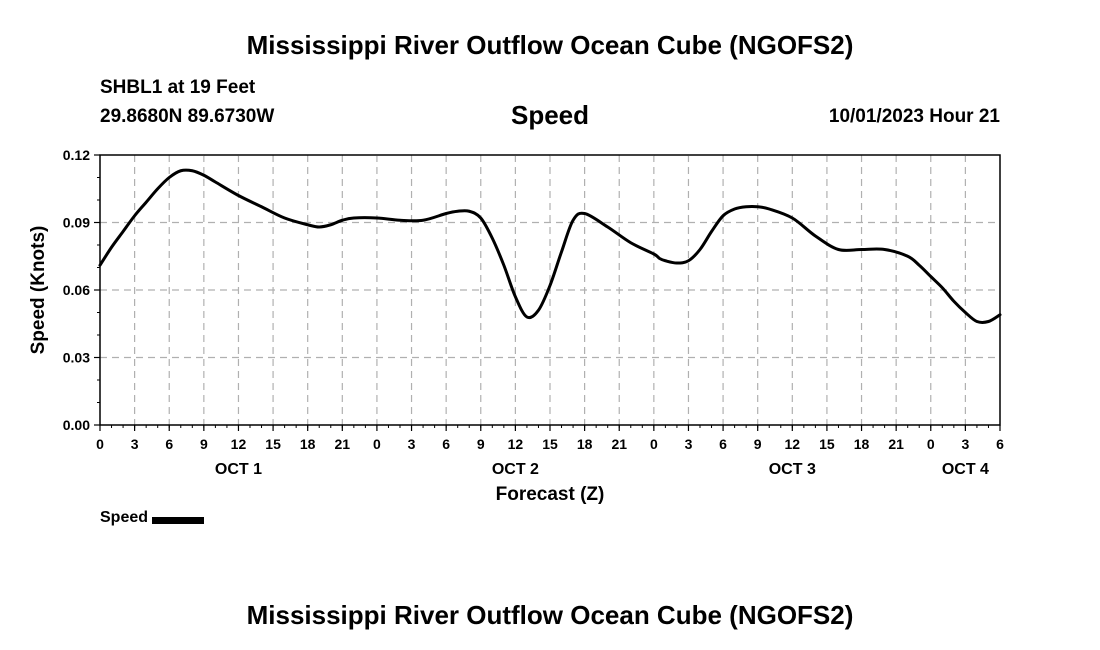  Describe the element at coordinates (178, 87) in the screenshot. I see `station-label: SHBL1 at 19 Feet` at that location.